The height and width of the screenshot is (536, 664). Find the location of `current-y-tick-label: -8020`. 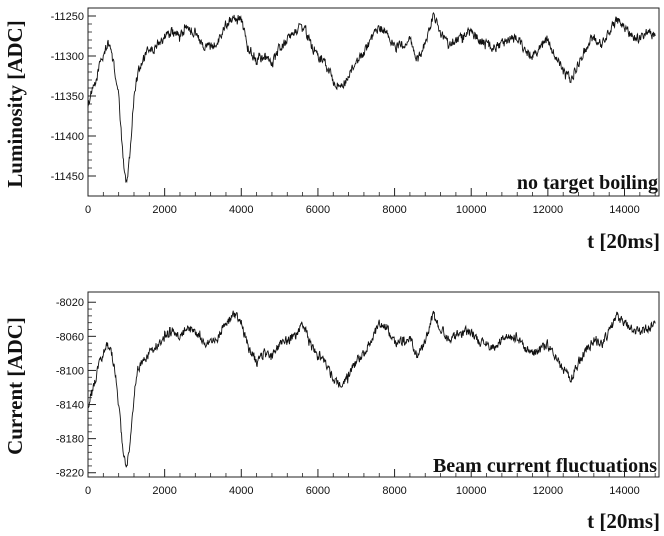

current-y-tick-label: -8020 is located at coordinates (70, 303).